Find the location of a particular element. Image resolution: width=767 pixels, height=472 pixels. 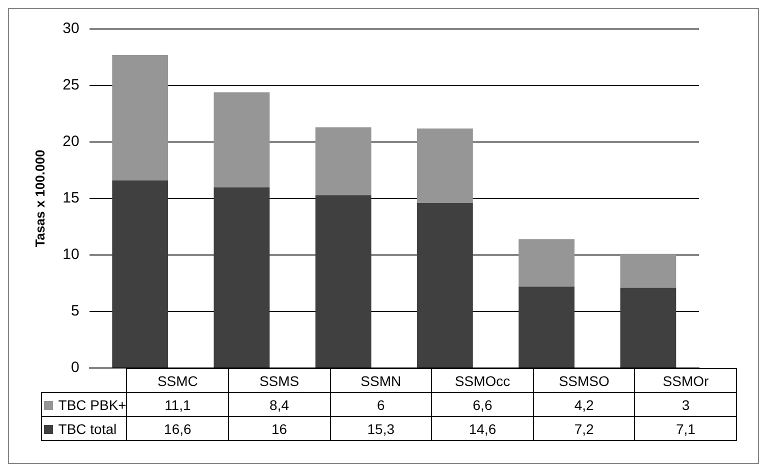

data-label: 6,6 is located at coordinates (483, 404).